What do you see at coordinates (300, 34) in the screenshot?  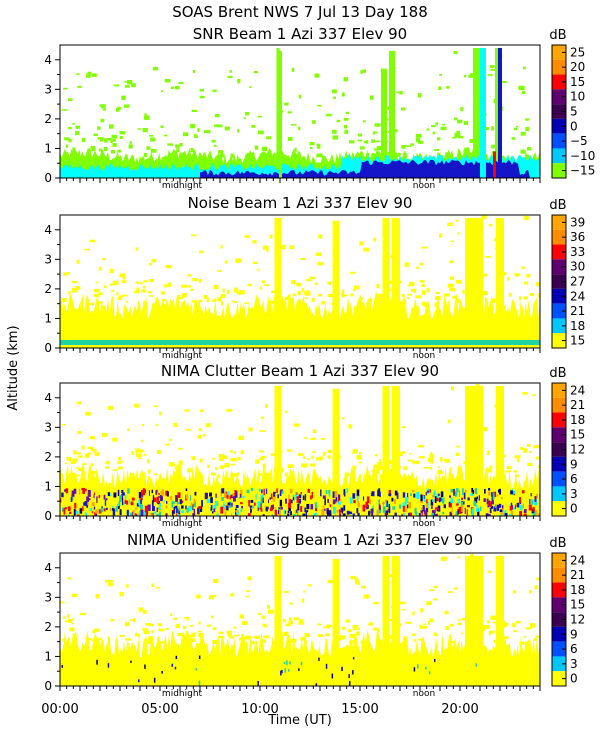 I see `panel-title: SNR Beam 1 Azi 337 Elev 90` at bounding box center [300, 34].